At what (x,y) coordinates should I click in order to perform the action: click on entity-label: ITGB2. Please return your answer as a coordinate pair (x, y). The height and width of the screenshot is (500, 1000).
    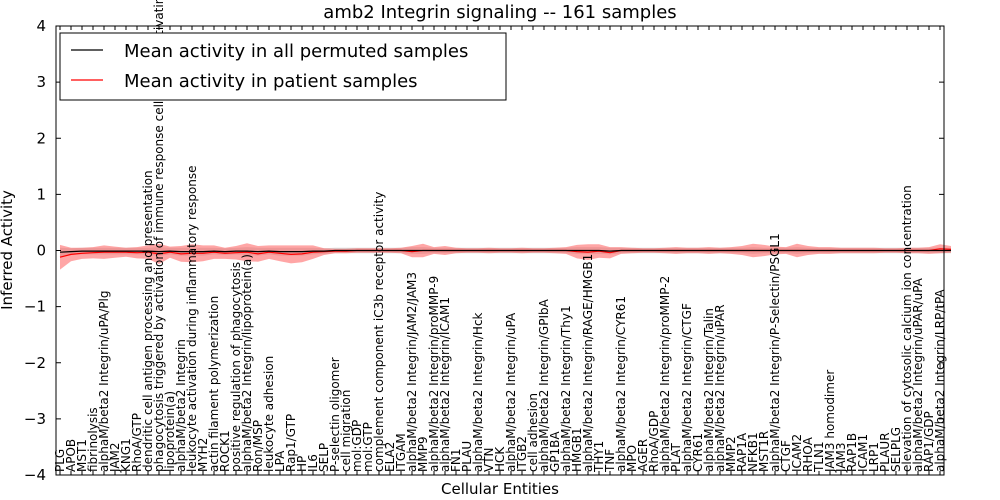
    Looking at the image, I should click on (522, 454).